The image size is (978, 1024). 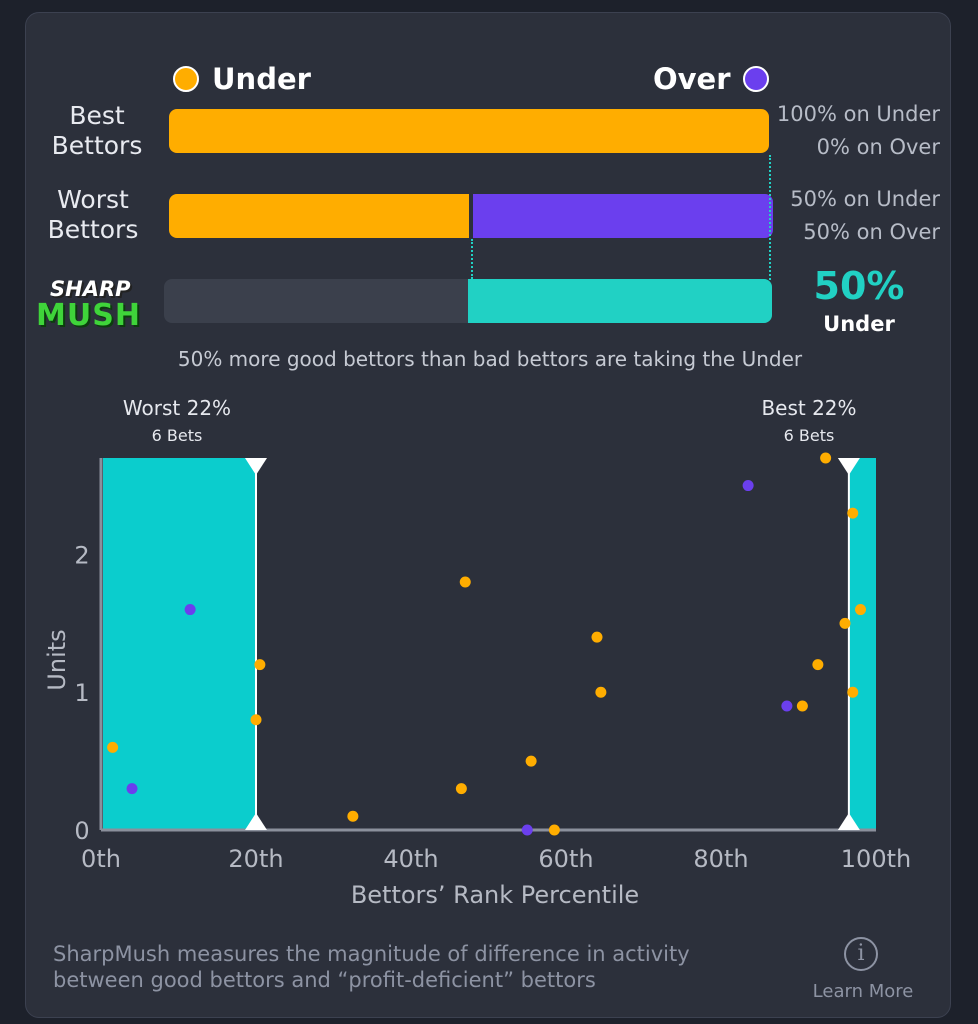 What do you see at coordinates (256, 466) in the screenshot?
I see `worst-zone-boundary-top-marker` at bounding box center [256, 466].